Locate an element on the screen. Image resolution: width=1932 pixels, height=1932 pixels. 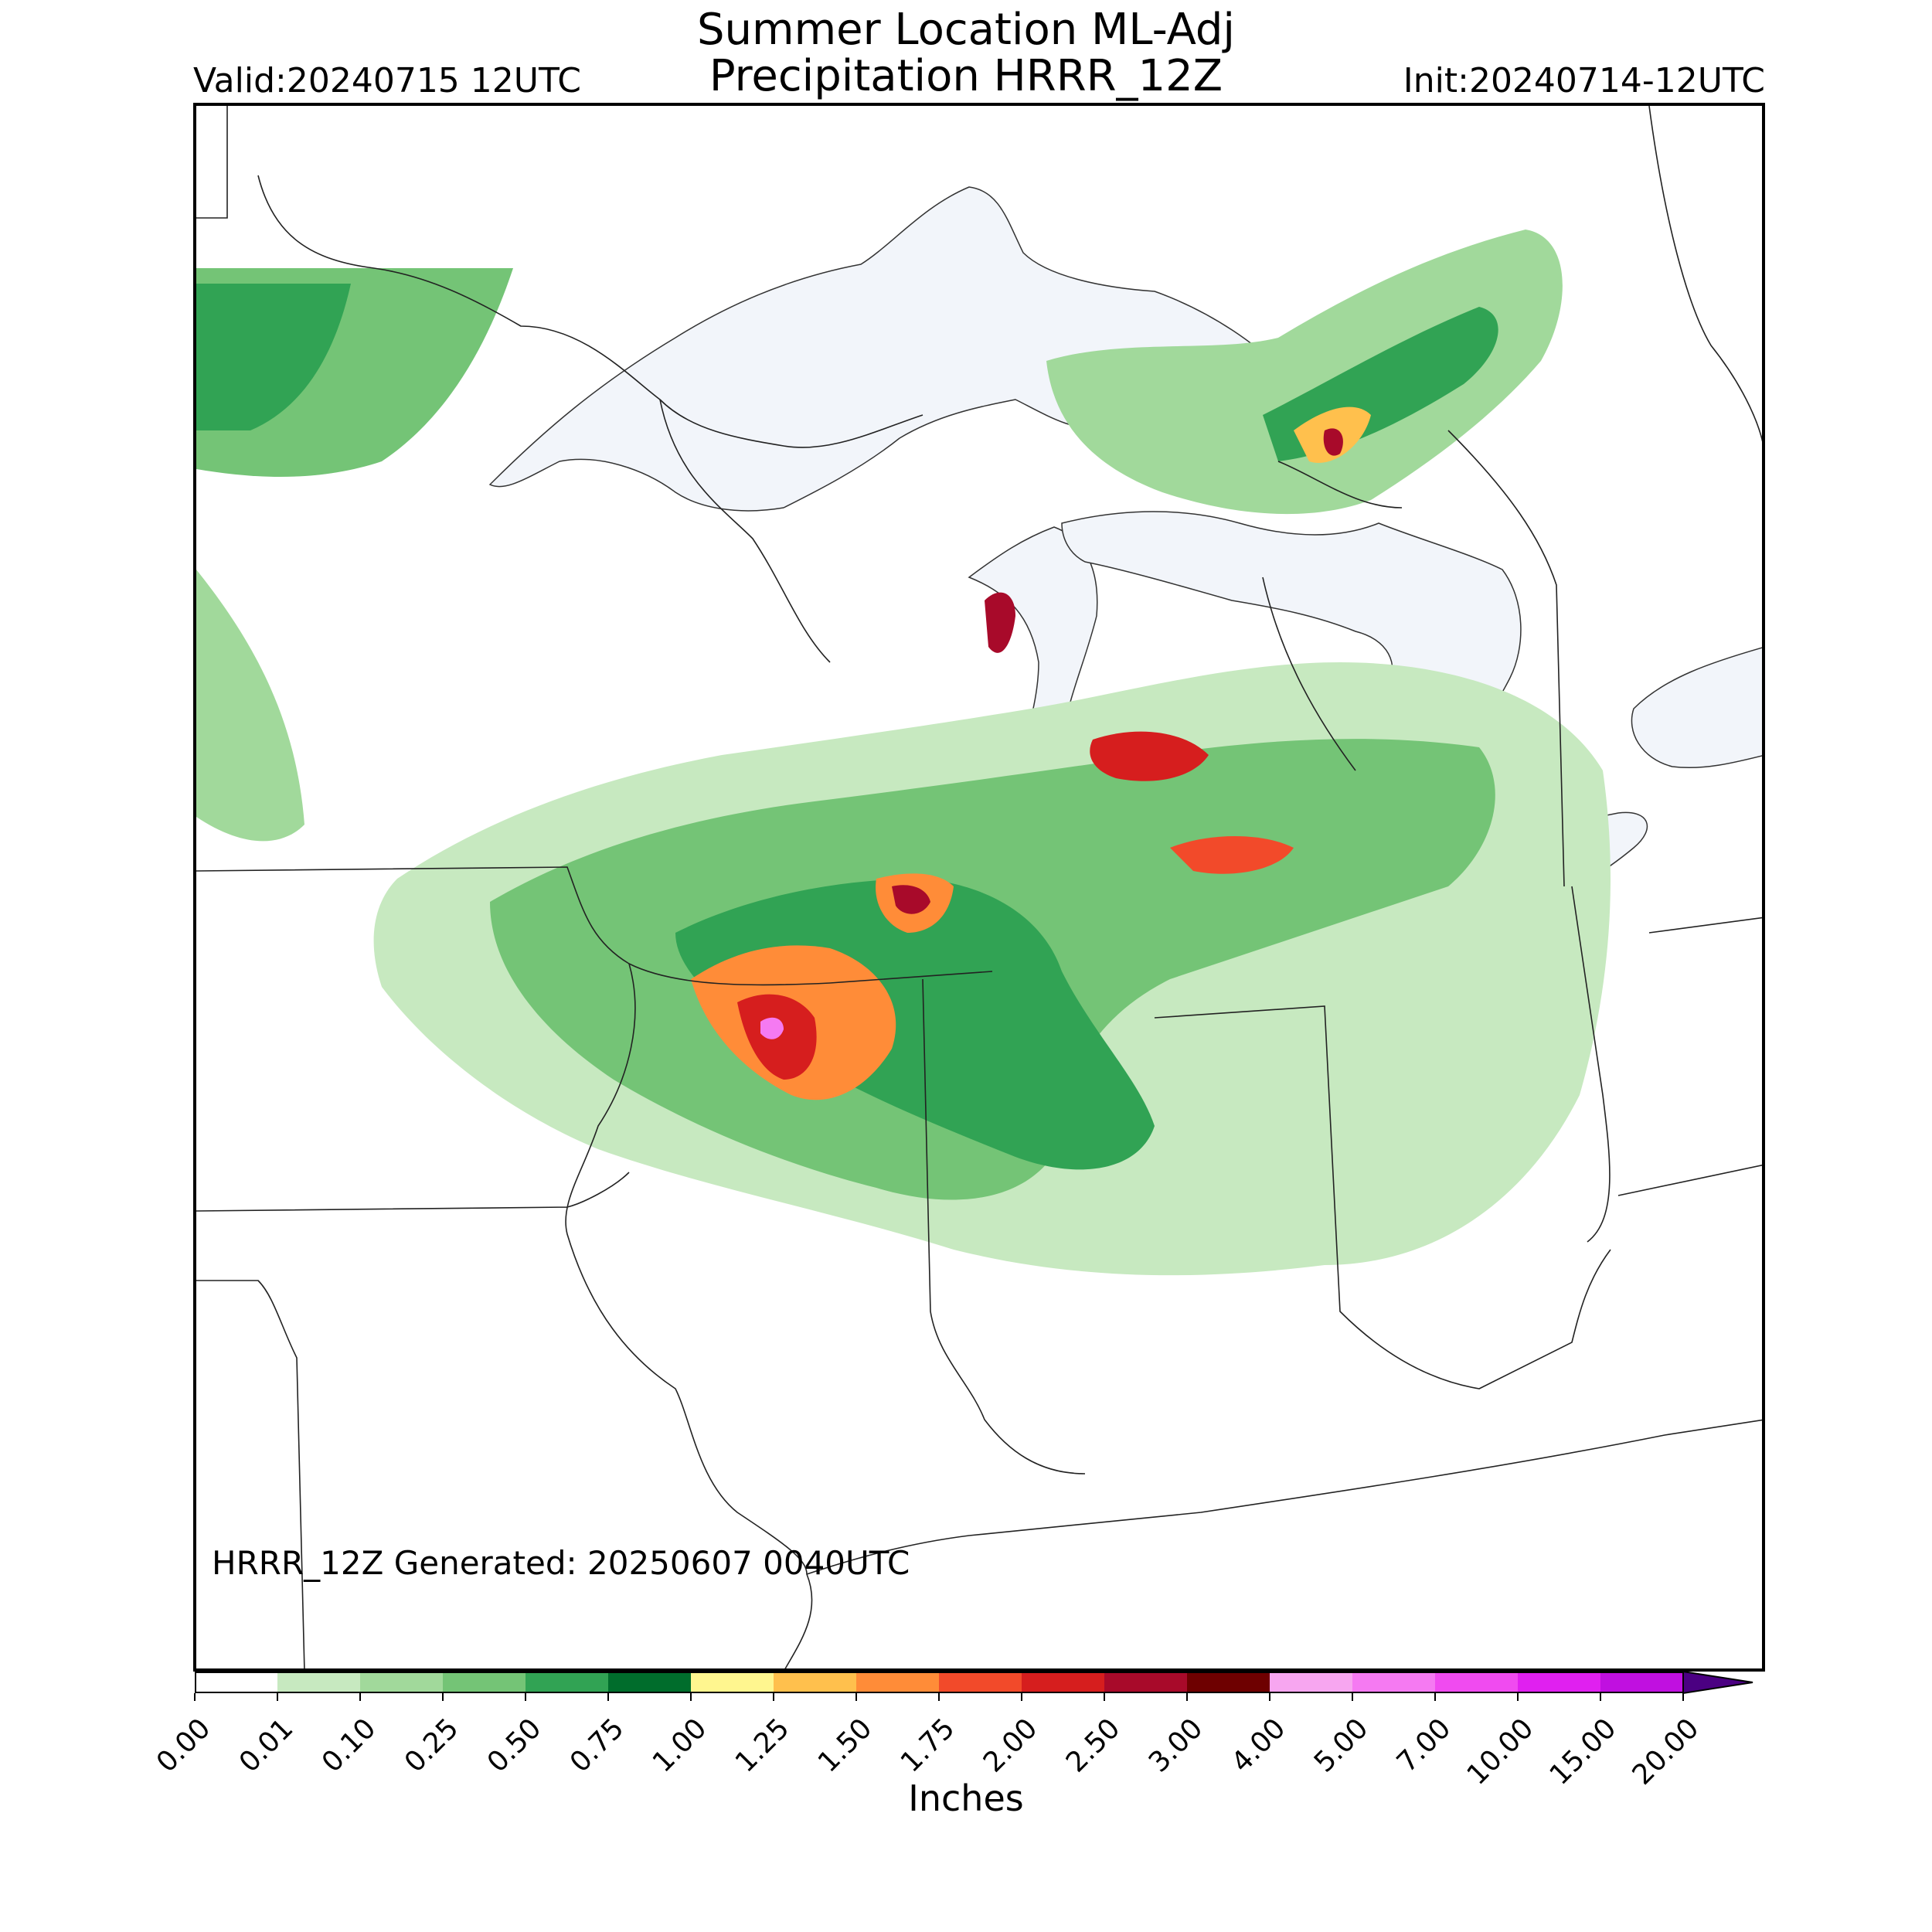
colorbar-outline is located at coordinates (940, 1683).